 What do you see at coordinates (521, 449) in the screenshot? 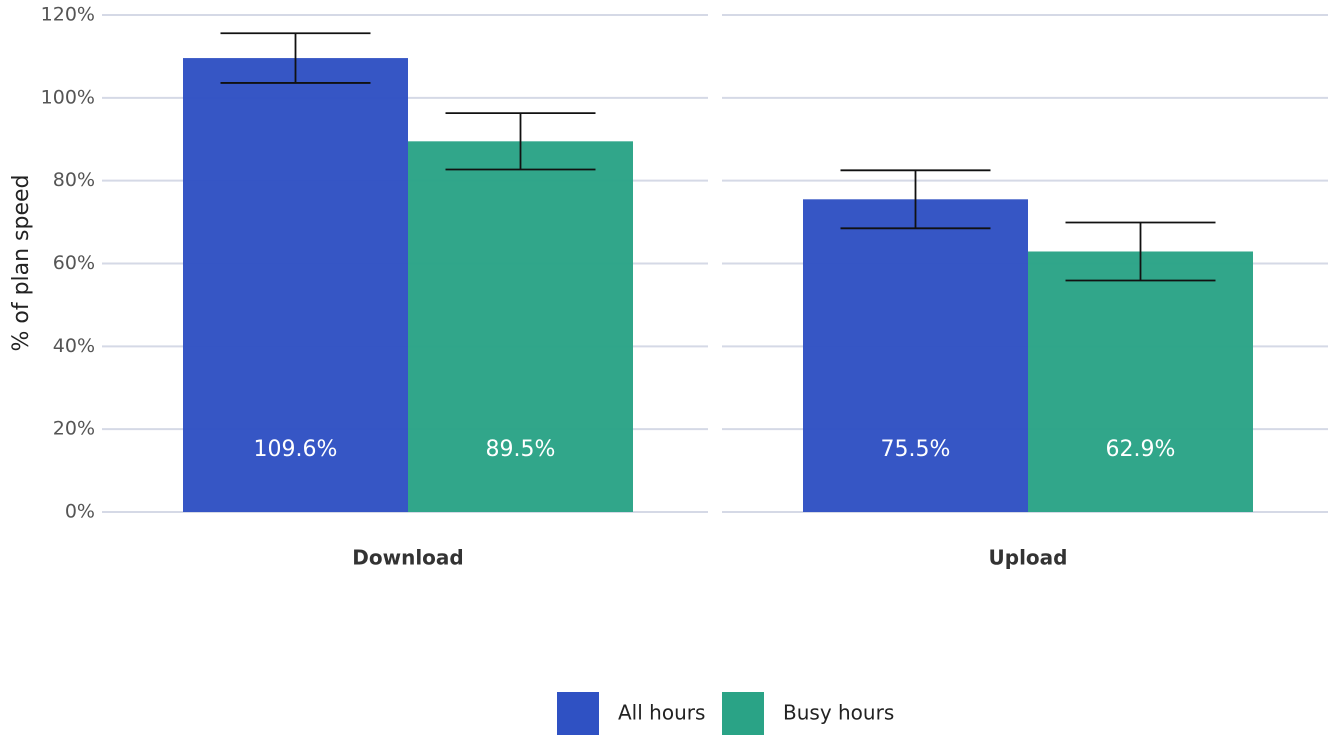
I see `value-label: 89.5%` at bounding box center [521, 449].